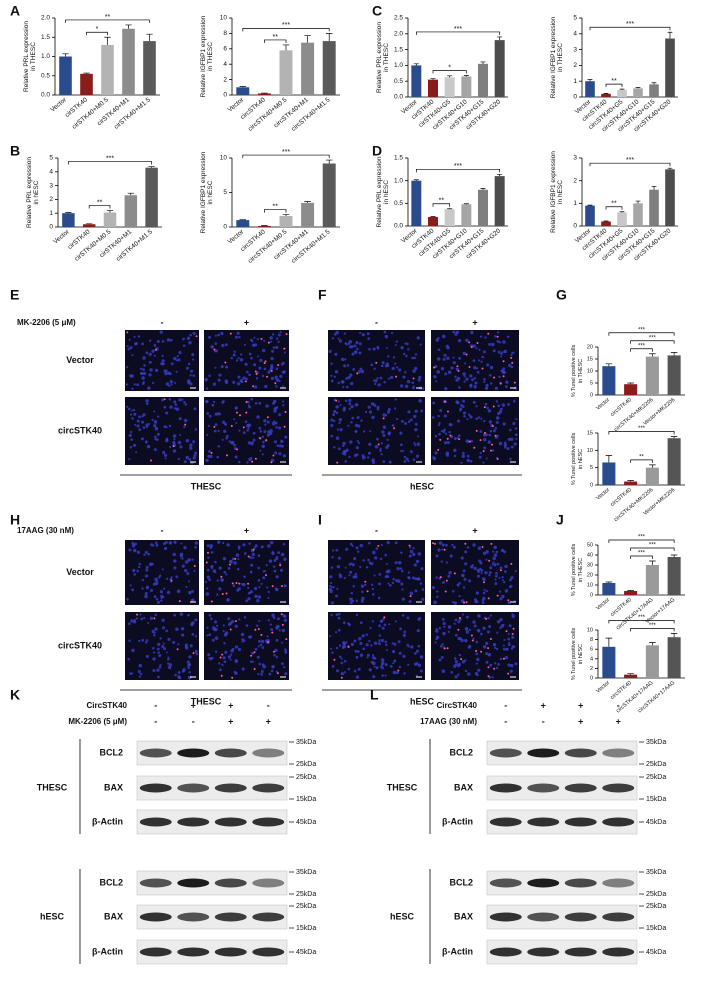 The height and width of the screenshot is (1001, 708). Describe the element at coordinates (591, 468) in the screenshot. I see `y-tick-label: 5` at that location.